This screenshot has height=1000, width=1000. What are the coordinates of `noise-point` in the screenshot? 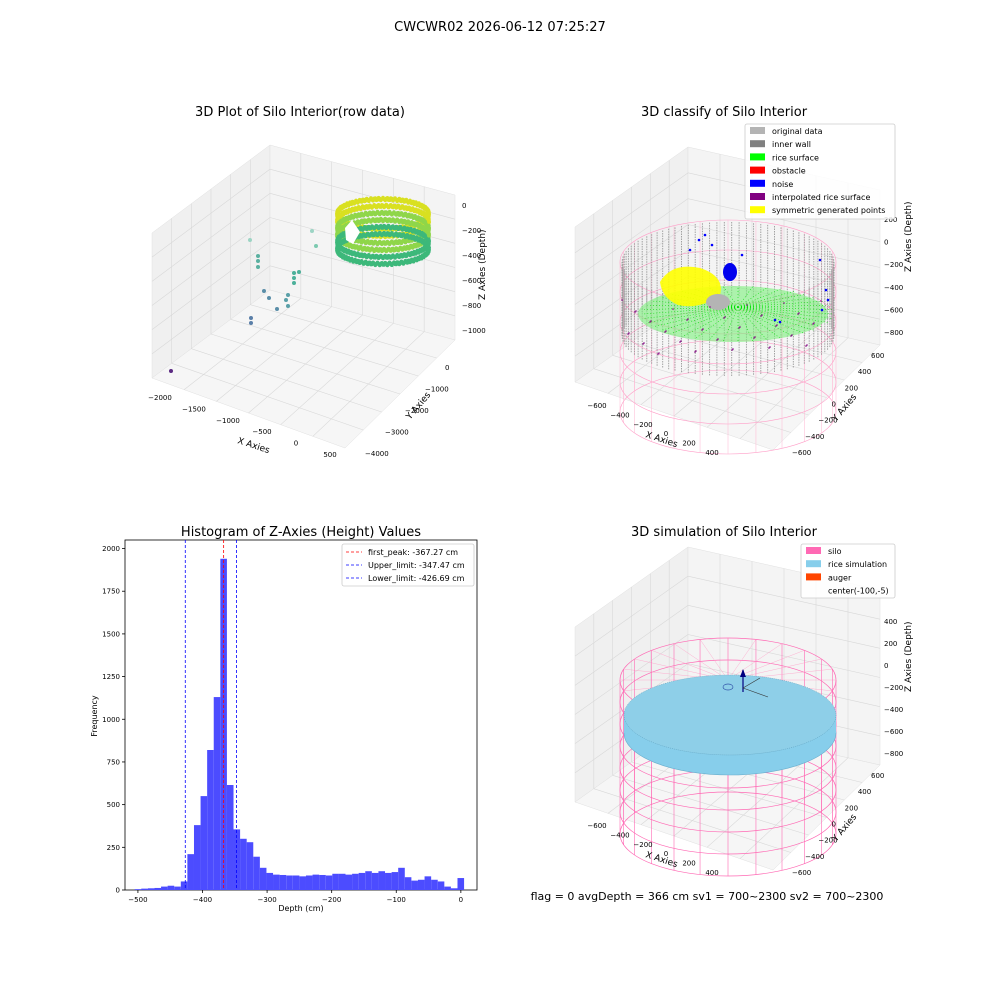 It's located at (699, 240).